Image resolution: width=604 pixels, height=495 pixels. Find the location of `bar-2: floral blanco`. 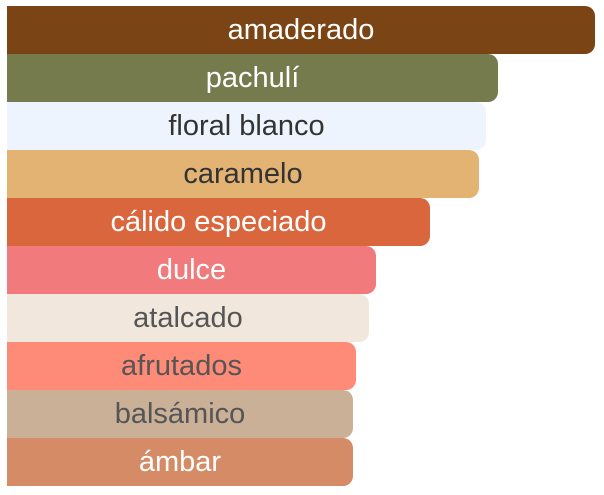

bar-2: floral blanco is located at coordinates (246, 126).